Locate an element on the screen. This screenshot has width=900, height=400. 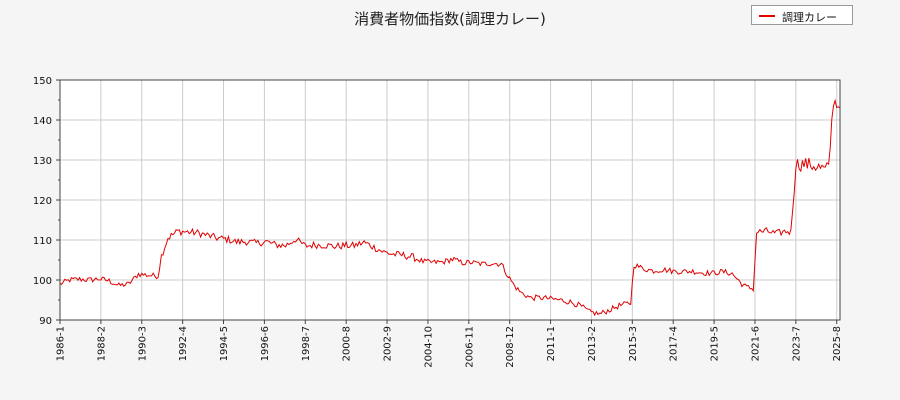
x-tick-label: 2025-8 is located at coordinates (837, 343).